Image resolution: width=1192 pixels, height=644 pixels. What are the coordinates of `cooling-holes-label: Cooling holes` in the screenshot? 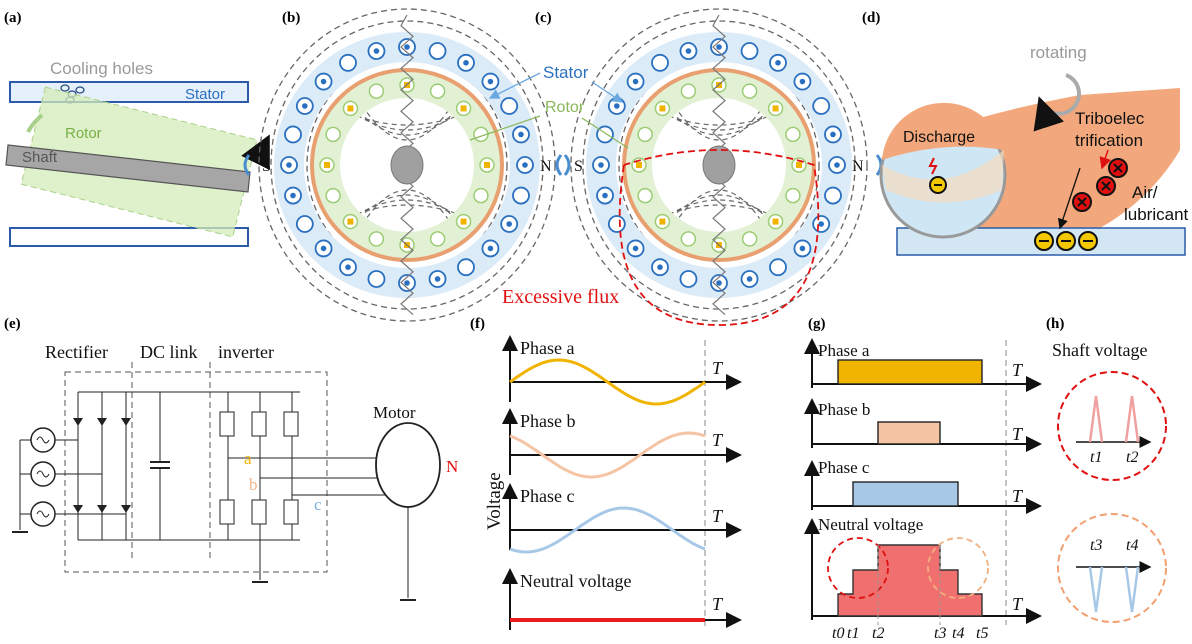 It's located at (101, 68).